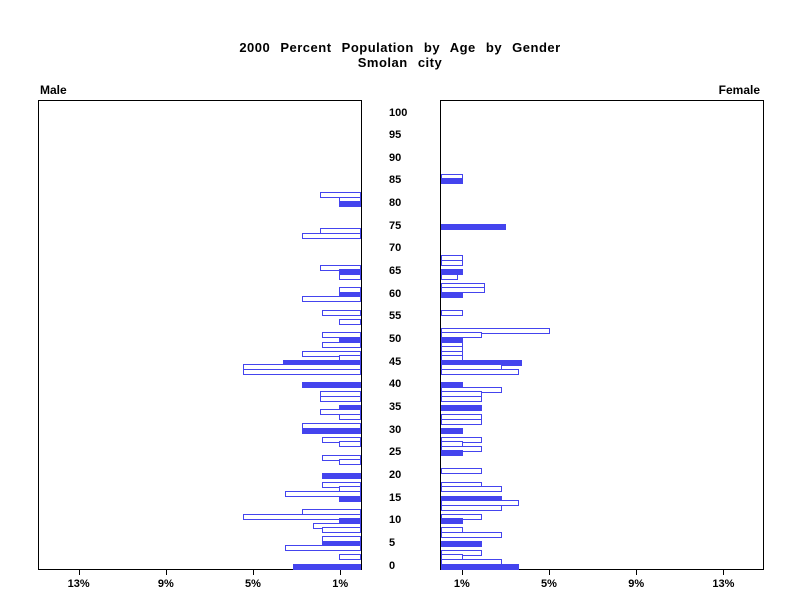  What do you see at coordinates (395, 203) in the screenshot?
I see `age-axis-label-80: 80` at bounding box center [395, 203].